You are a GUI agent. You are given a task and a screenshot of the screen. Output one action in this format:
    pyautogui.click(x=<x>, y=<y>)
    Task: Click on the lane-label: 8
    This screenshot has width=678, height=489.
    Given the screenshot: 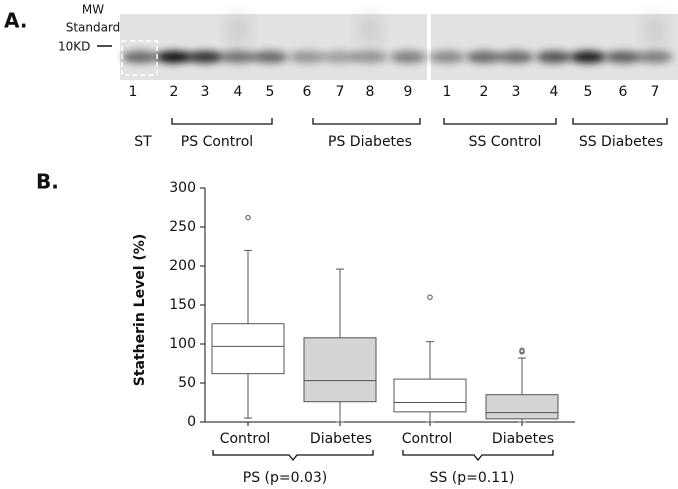 What is the action you would take?
    pyautogui.click(x=370, y=92)
    